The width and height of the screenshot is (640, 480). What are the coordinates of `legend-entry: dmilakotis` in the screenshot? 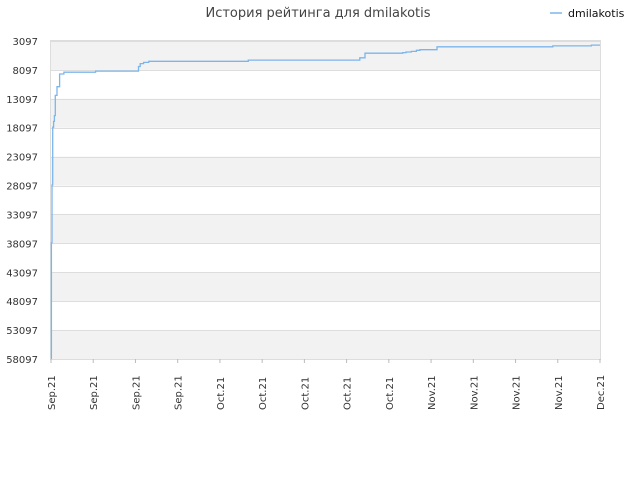 It's located at (596, 13).